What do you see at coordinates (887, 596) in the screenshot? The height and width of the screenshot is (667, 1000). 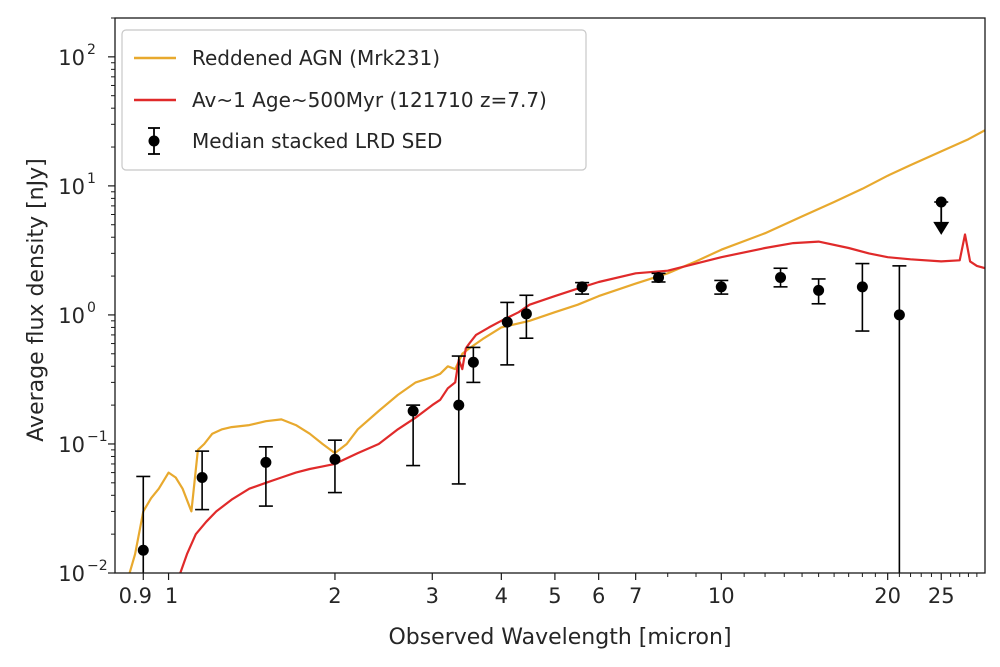 I see `x-tick-label: 20` at bounding box center [887, 596].